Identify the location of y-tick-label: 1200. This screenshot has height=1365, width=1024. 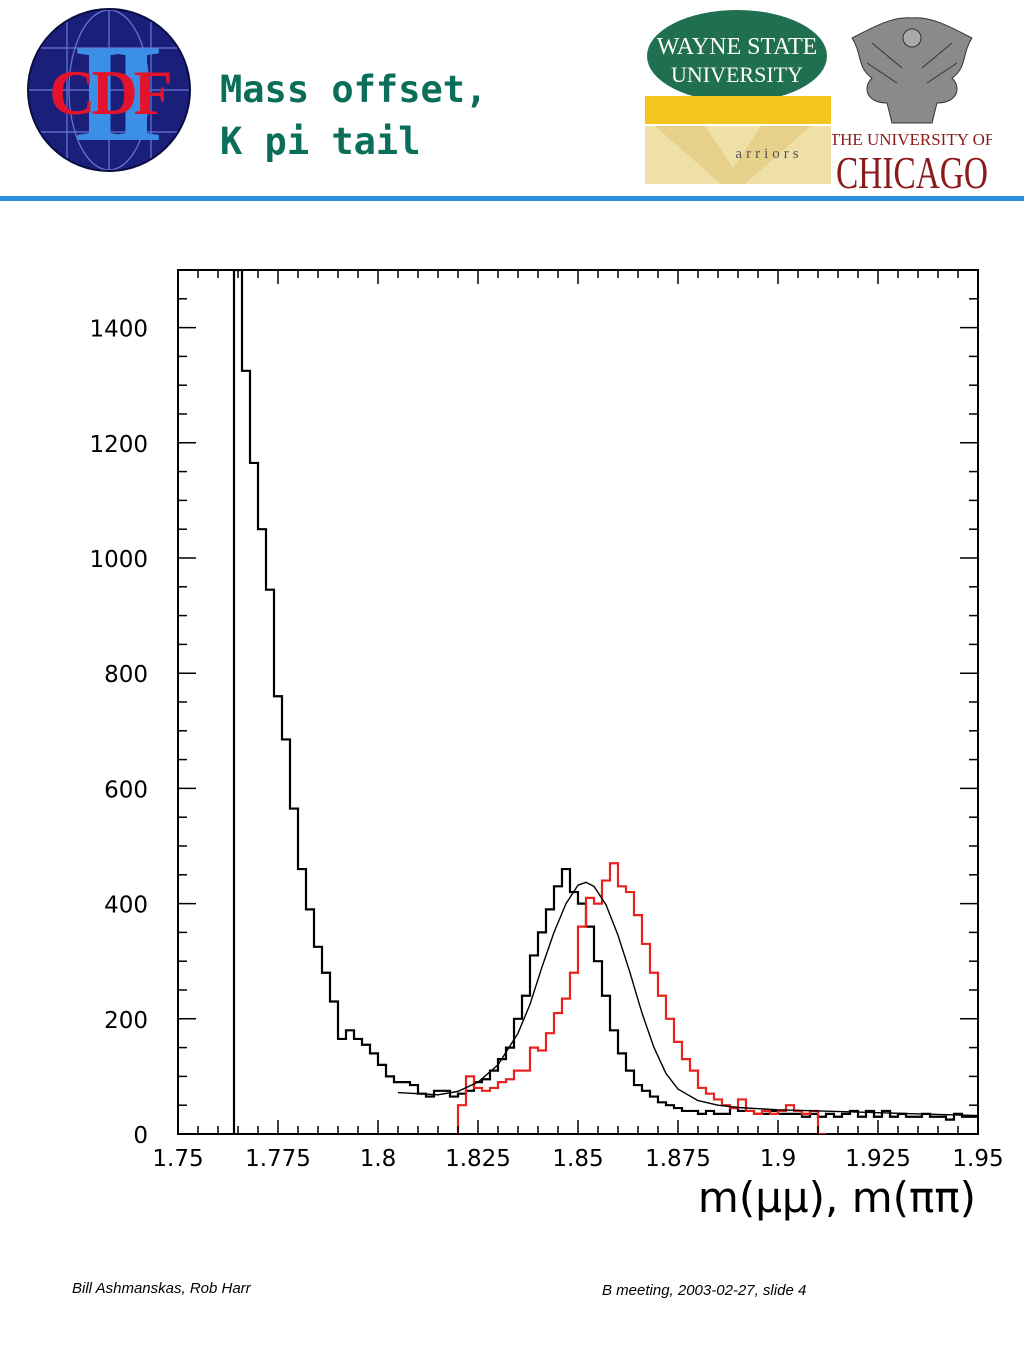
(118, 445).